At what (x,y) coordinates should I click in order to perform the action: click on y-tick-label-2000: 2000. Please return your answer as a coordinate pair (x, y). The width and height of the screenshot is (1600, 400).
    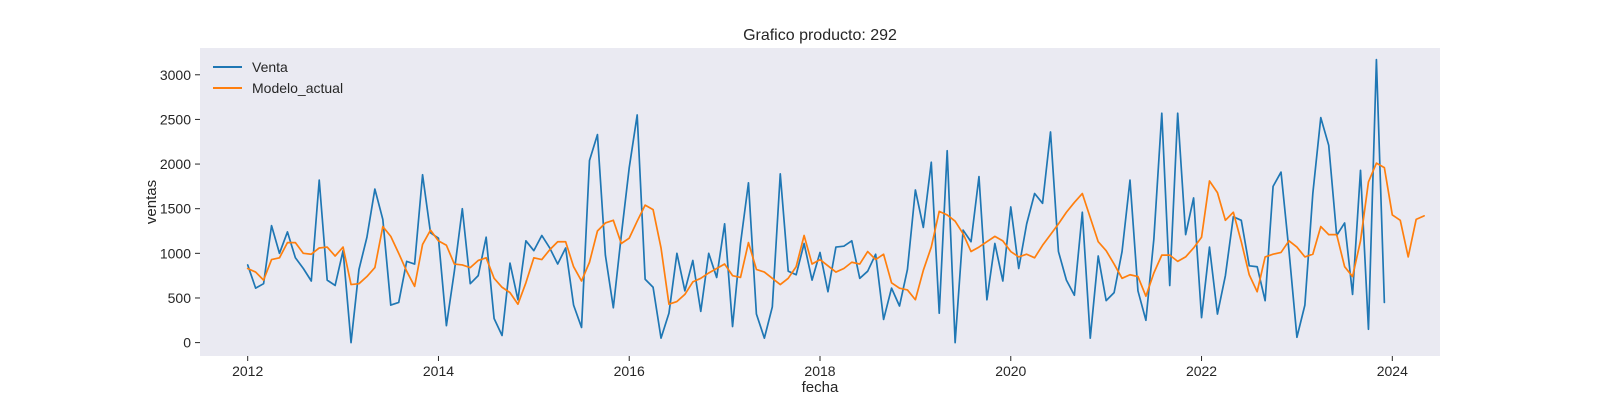
    Looking at the image, I should click on (175, 164).